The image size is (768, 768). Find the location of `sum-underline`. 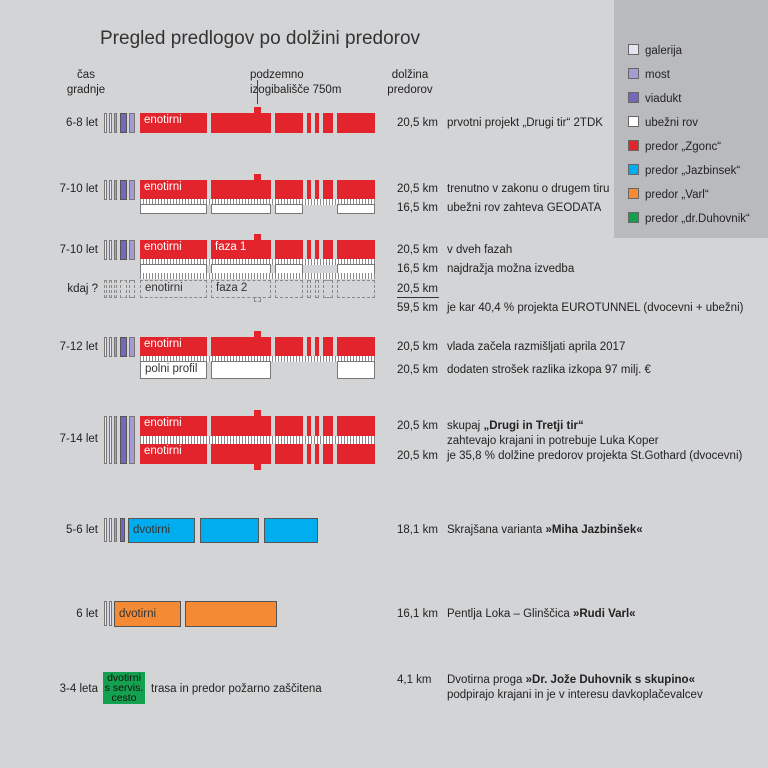

sum-underline is located at coordinates (418, 297).